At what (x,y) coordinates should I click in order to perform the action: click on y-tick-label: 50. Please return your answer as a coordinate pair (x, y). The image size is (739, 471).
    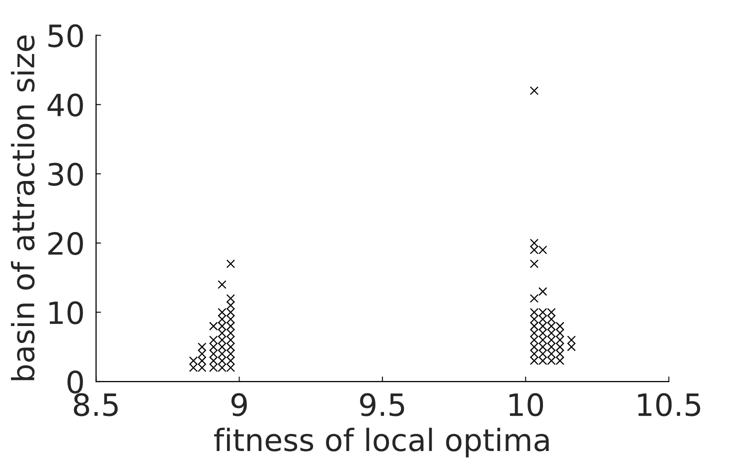
    Looking at the image, I should click on (65, 36).